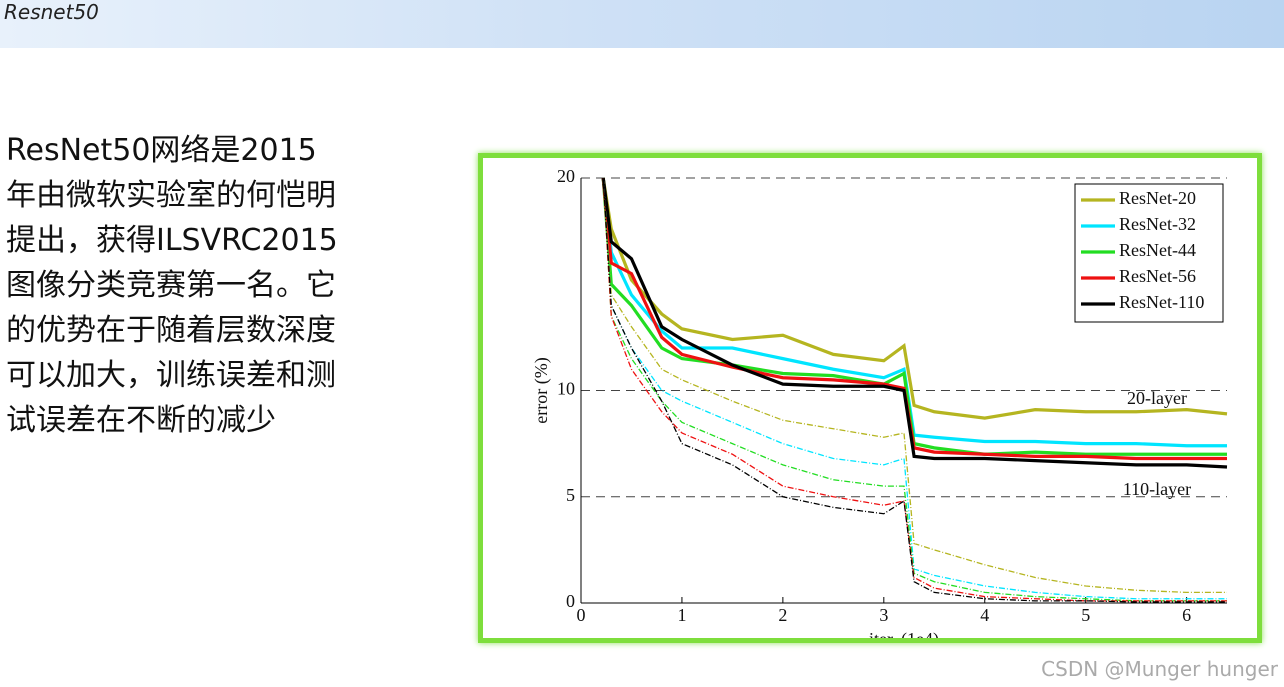 This screenshot has width=1284, height=687. Describe the element at coordinates (566, 176) in the screenshot. I see `y-tick-label: 20` at that location.